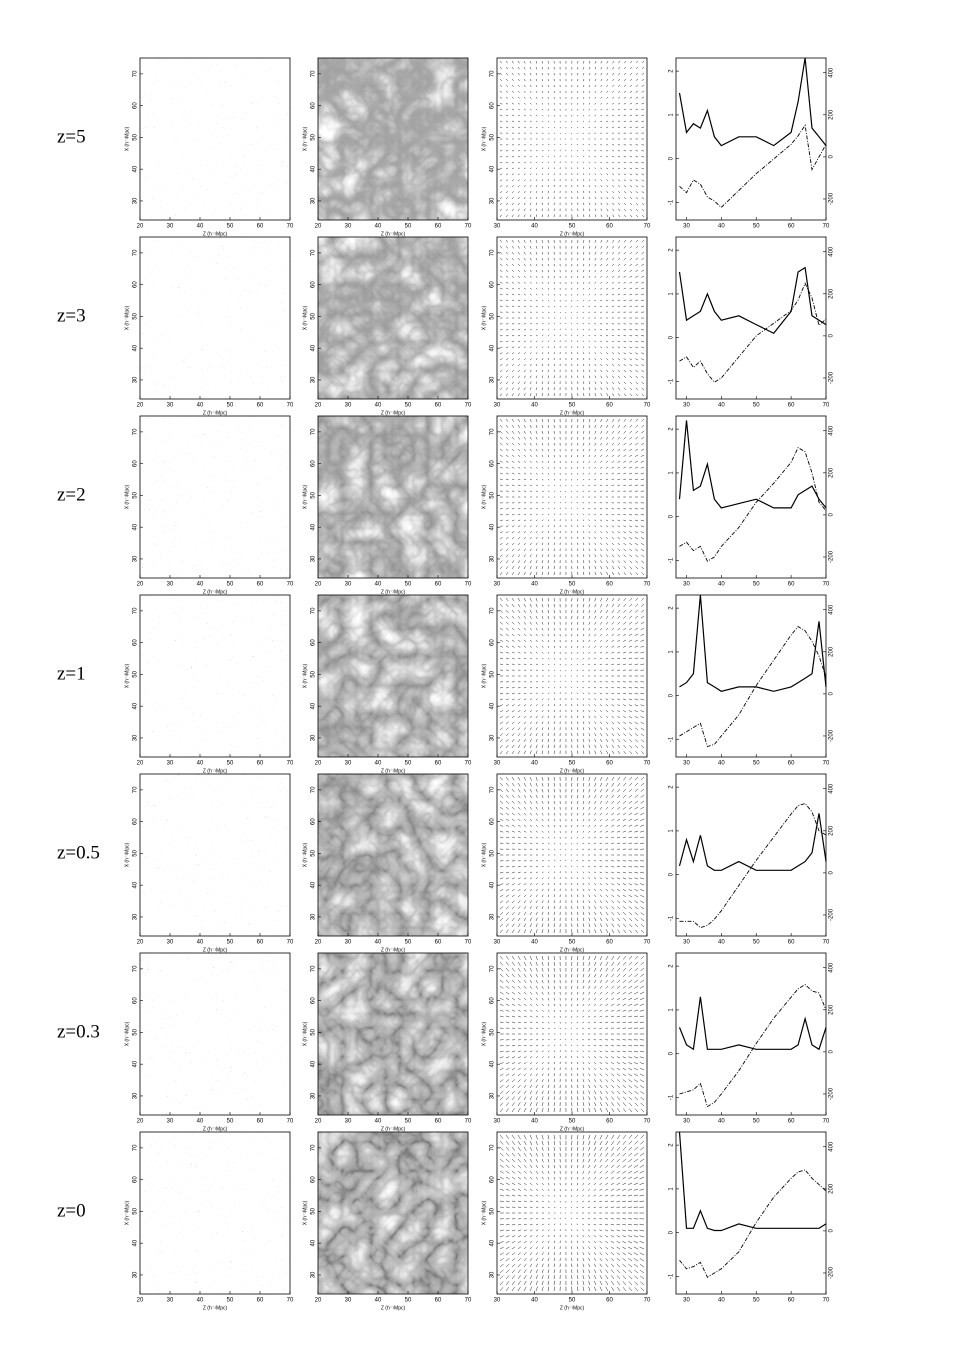 The width and height of the screenshot is (960, 1358). What do you see at coordinates (78, 1031) in the screenshot?
I see `row-label: z=0.3` at bounding box center [78, 1031].